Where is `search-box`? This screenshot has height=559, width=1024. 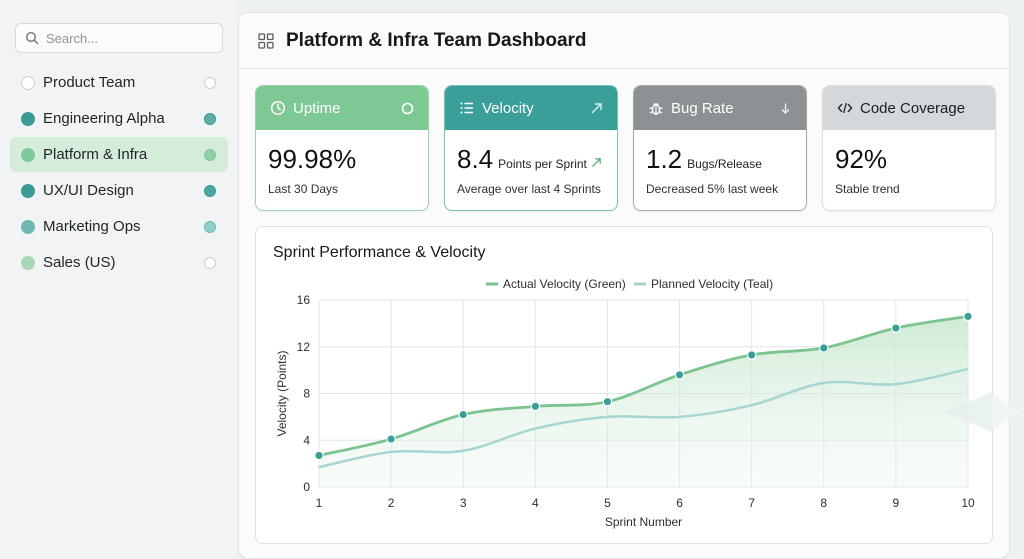
search-box is located at coordinates (119, 38).